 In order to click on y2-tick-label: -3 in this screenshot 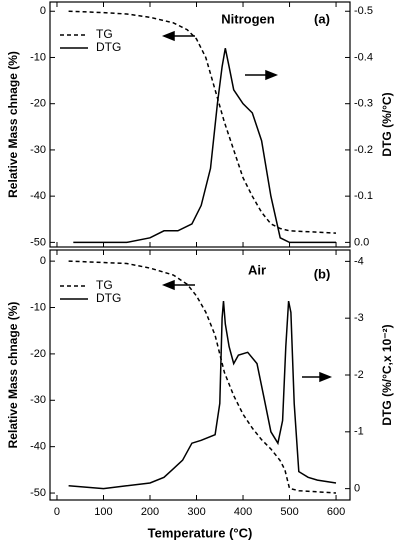, I will do `click(359, 318)`.